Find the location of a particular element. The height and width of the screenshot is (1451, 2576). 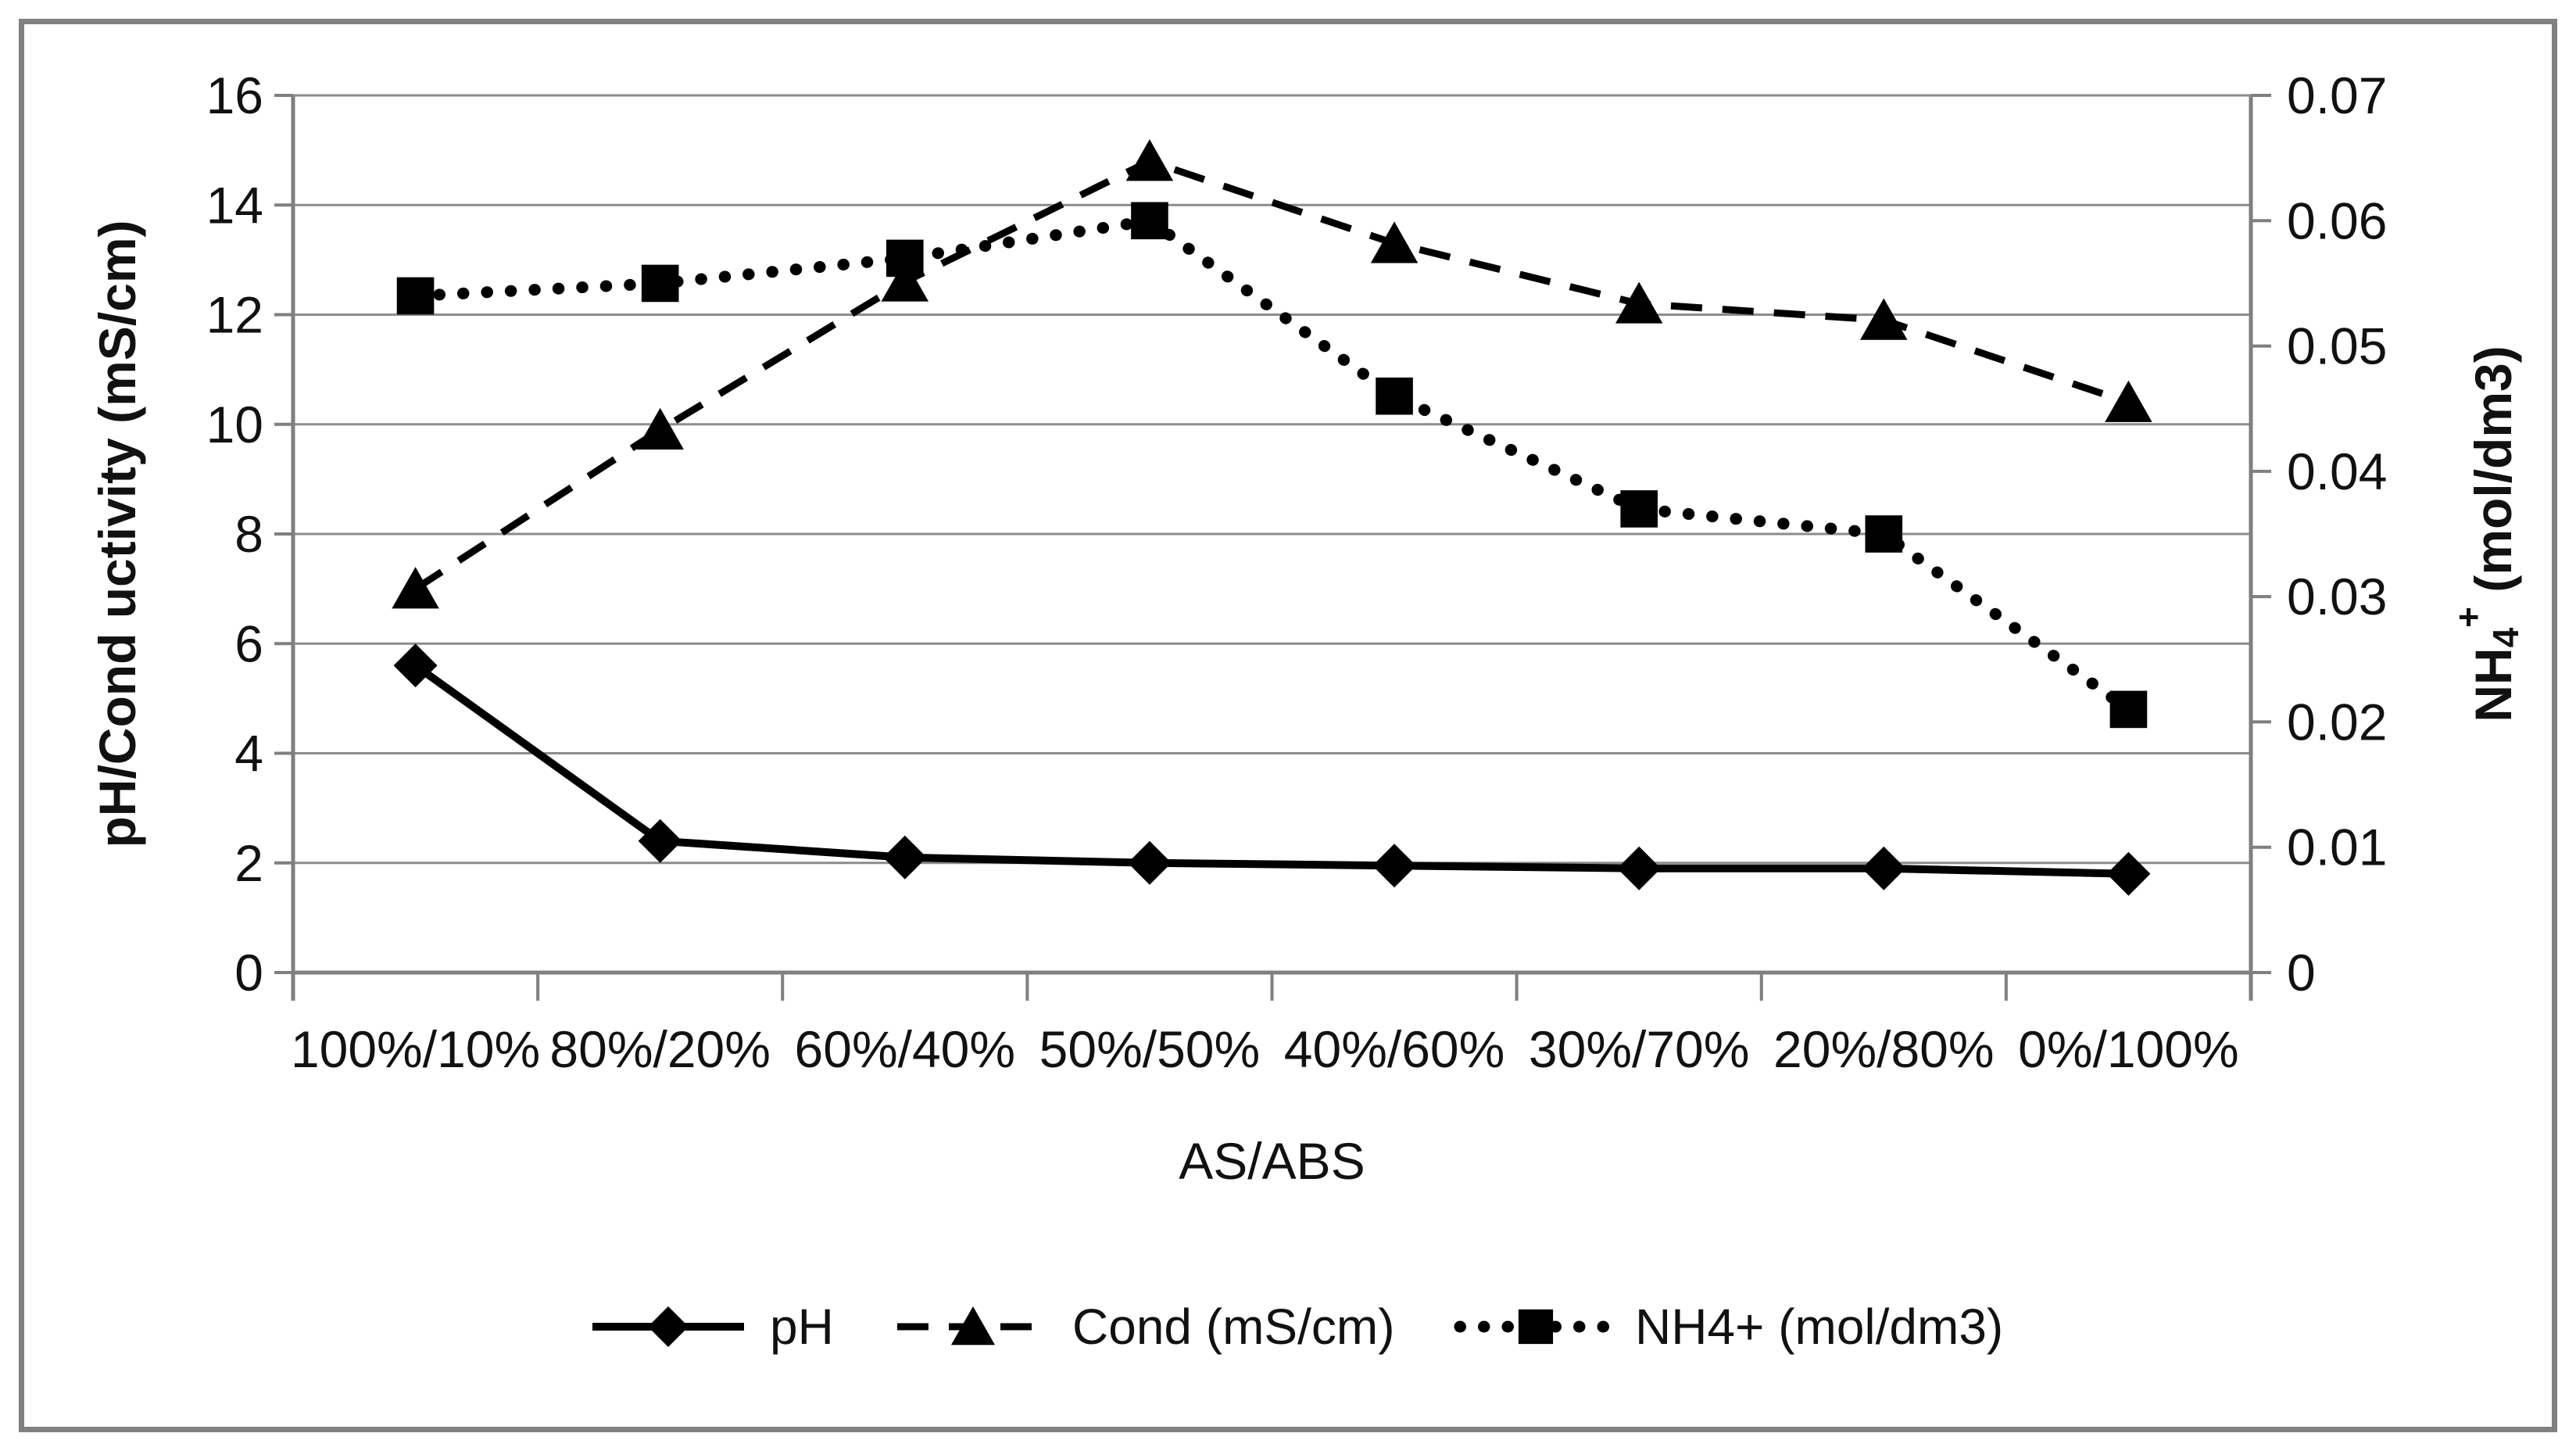

left-tick-label: 4 is located at coordinates (248, 754).